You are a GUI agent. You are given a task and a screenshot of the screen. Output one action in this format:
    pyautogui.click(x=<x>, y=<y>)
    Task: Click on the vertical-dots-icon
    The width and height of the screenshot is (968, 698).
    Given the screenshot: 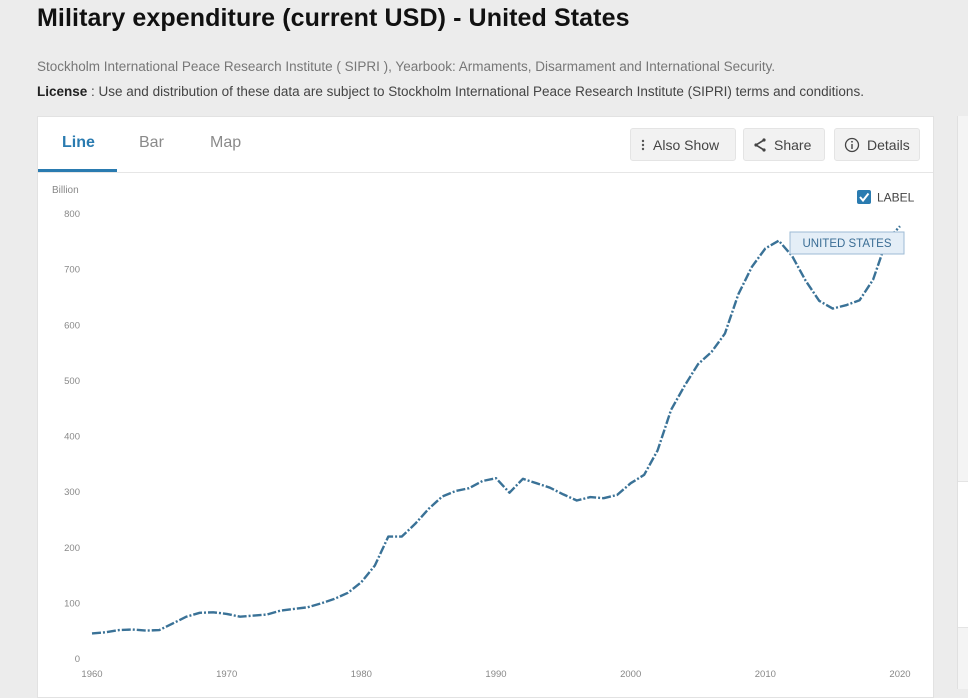 What is the action you would take?
    pyautogui.click(x=643, y=145)
    